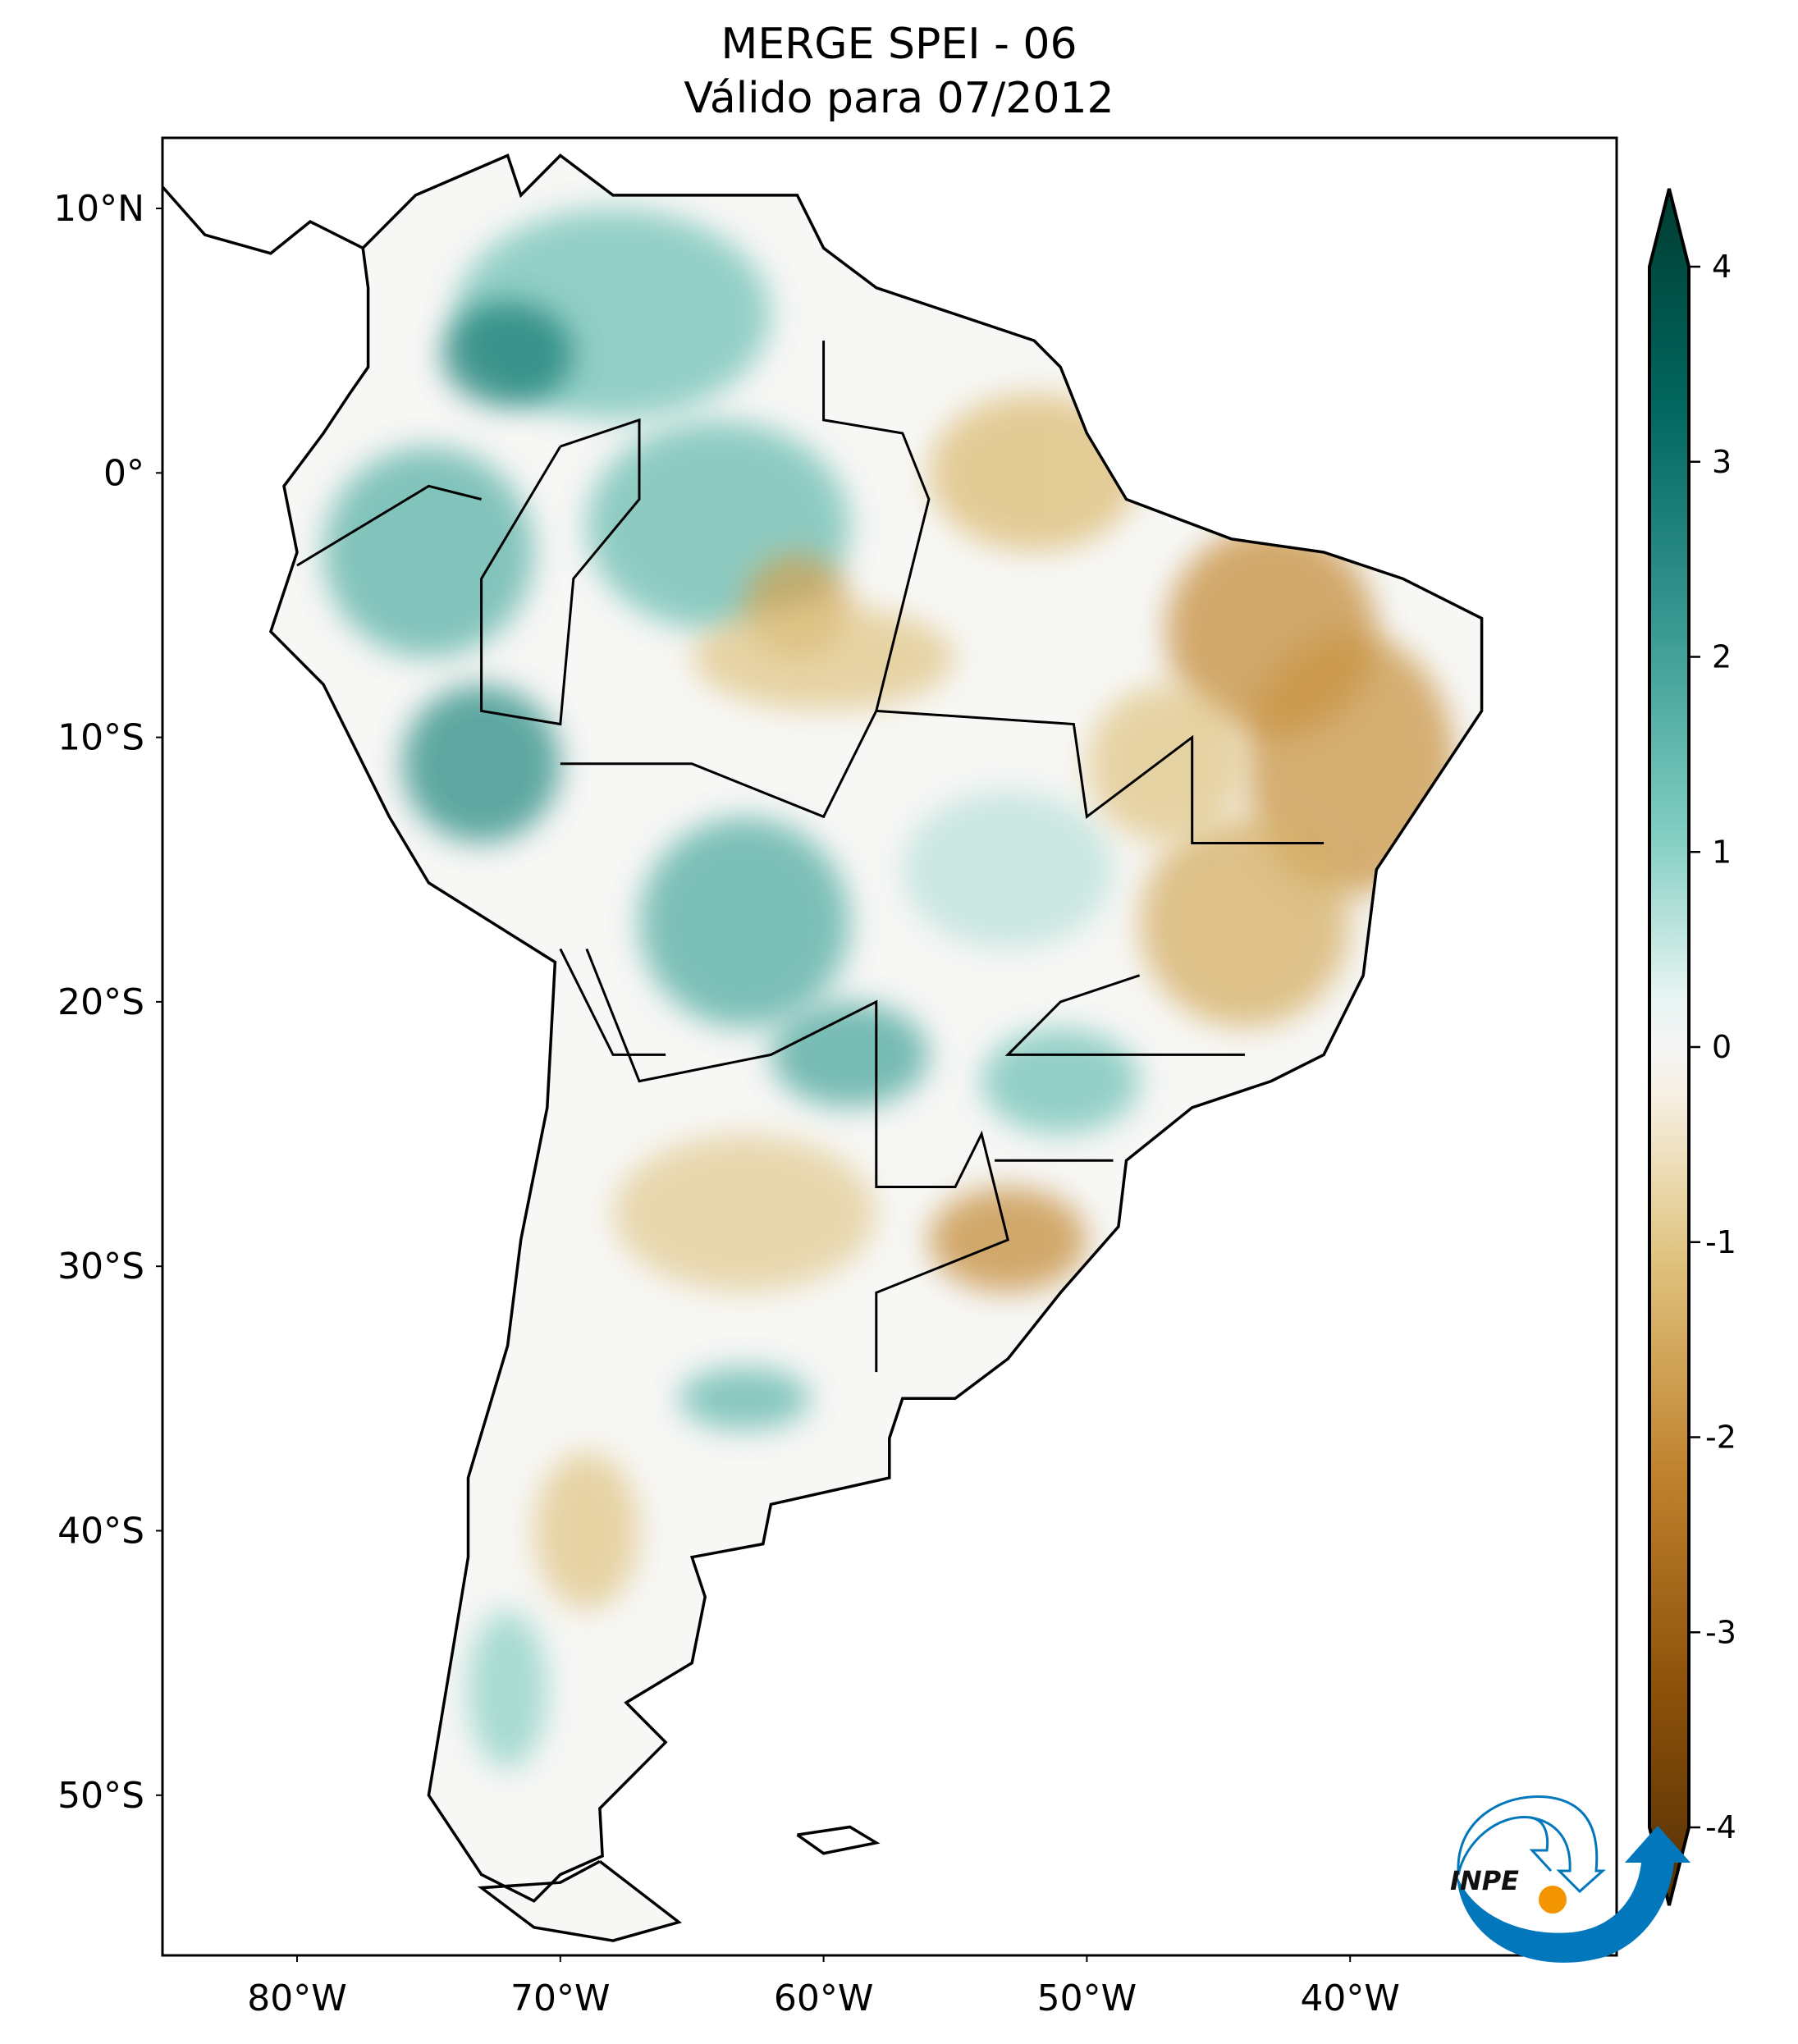 Image resolution: width=1798 pixels, height=2044 pixels. What do you see at coordinates (1722, 267) in the screenshot?
I see `colorbar-tick-label: 4` at bounding box center [1722, 267].